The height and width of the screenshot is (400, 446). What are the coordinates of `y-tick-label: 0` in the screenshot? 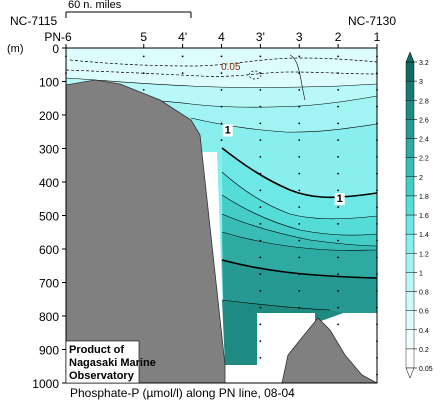 It's located at (55, 49).